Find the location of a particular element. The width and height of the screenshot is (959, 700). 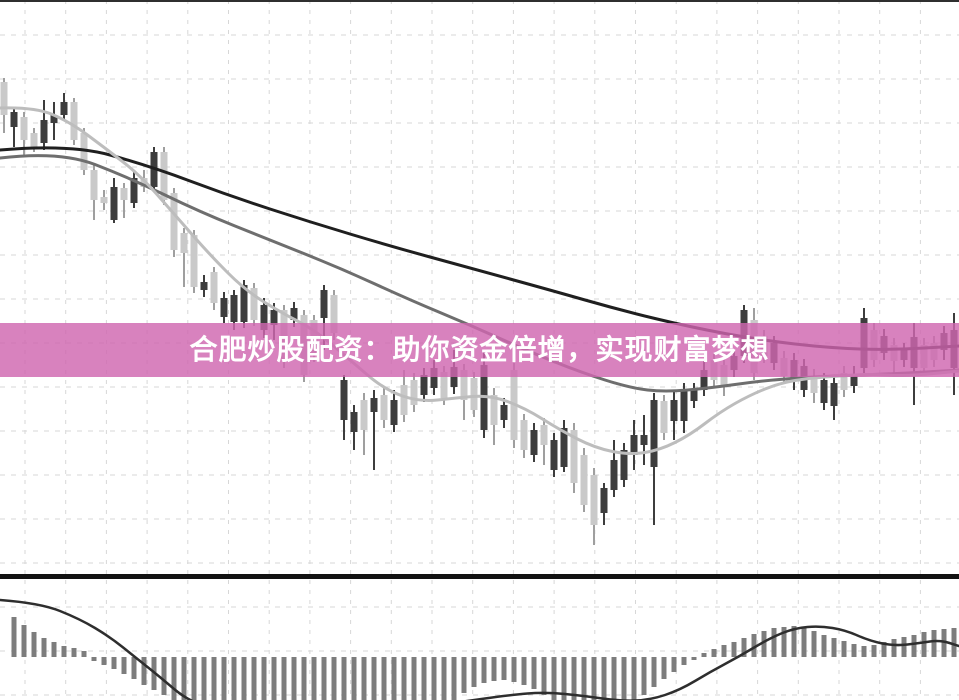

promo-banner: 合肥炒股配资：助你资金倍增，实现财富梦想 is located at coordinates (479, 350).